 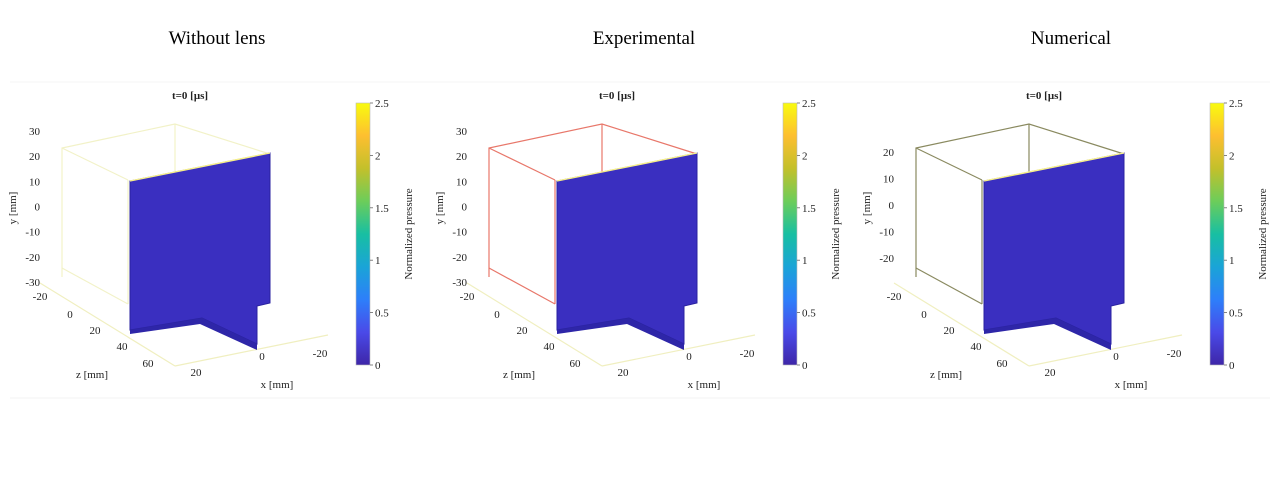 I want to click on box-top-front-edge, so click(x=522, y=164).